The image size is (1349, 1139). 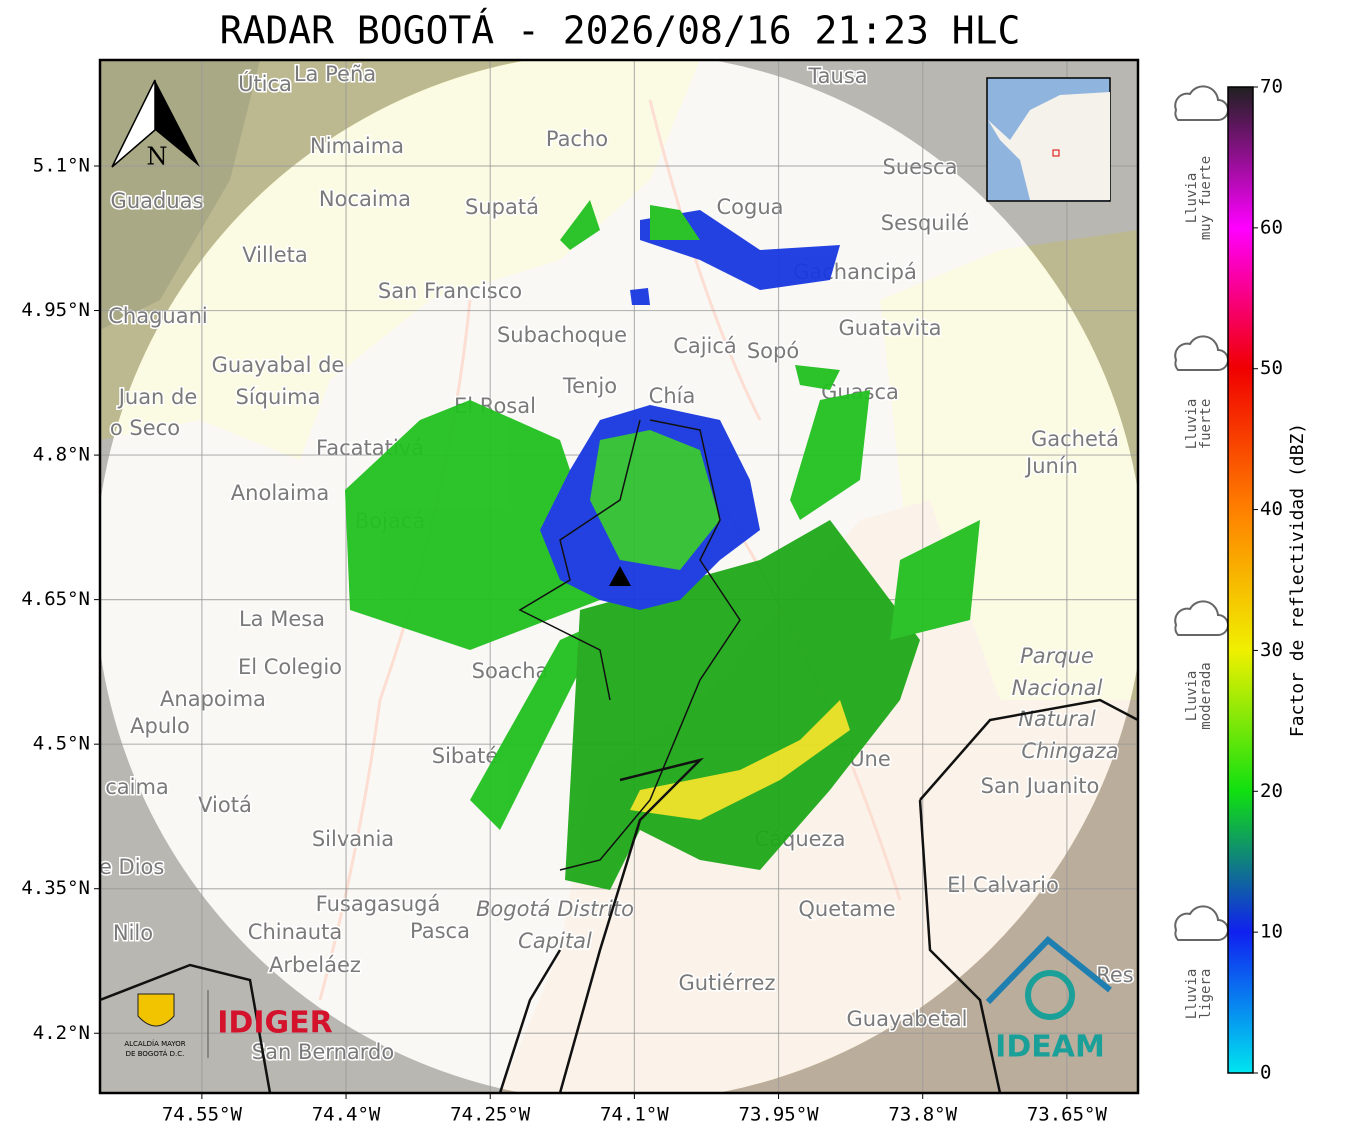 I want to click on place-label: Quetame, so click(x=846, y=909).